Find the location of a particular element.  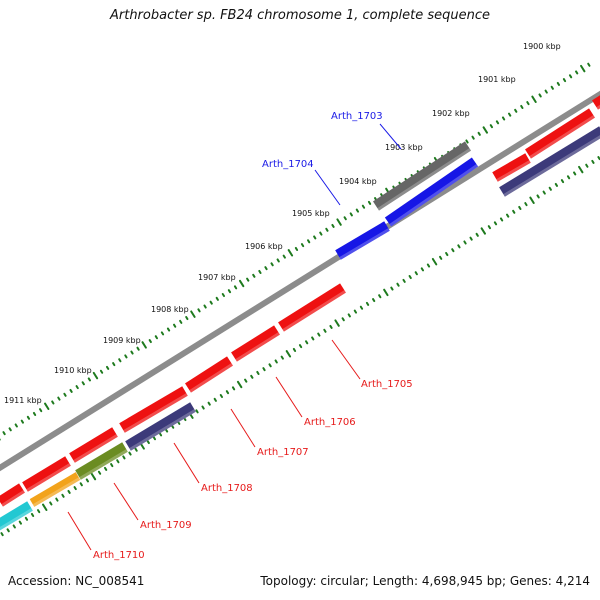

gene-label-arth_1705: Arth_1705 is located at coordinates (372, 364).